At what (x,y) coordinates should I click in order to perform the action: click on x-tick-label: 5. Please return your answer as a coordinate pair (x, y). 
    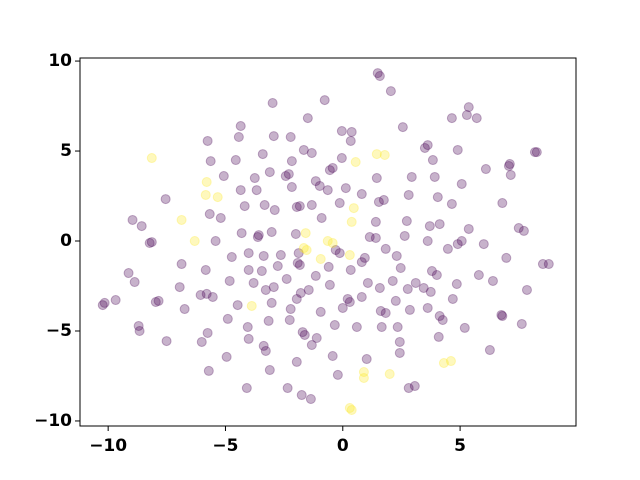
    Looking at the image, I should click on (460, 446).